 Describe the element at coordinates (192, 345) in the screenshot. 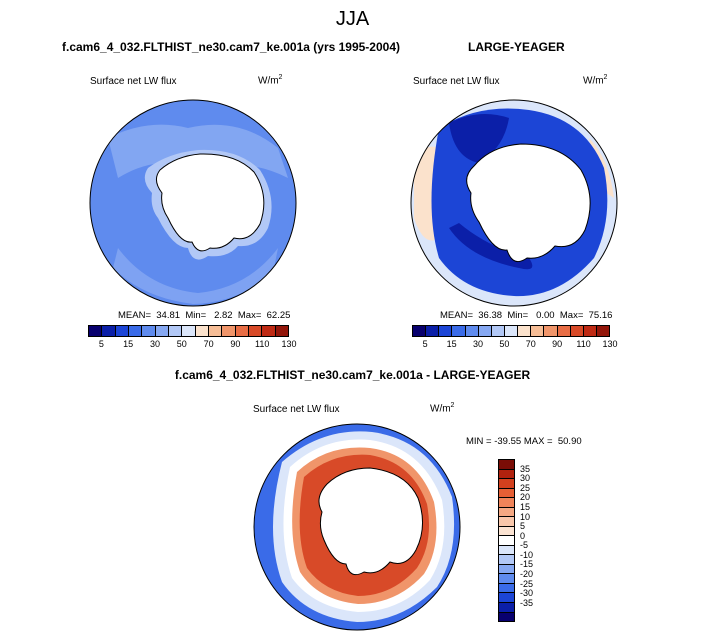

I see `model-colorbar-ticks: 5 15 30 50 70 90 110 130` at that location.